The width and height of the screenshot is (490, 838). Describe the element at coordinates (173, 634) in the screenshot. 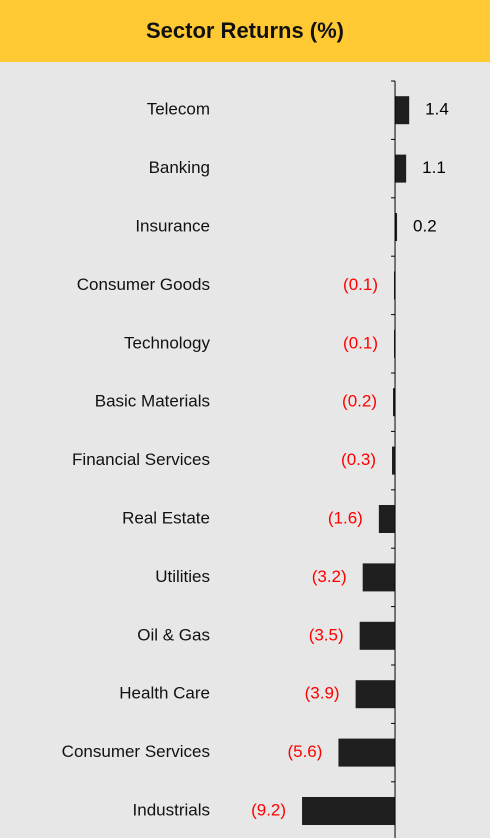

I see `category-label: Oil & Gas` at that location.